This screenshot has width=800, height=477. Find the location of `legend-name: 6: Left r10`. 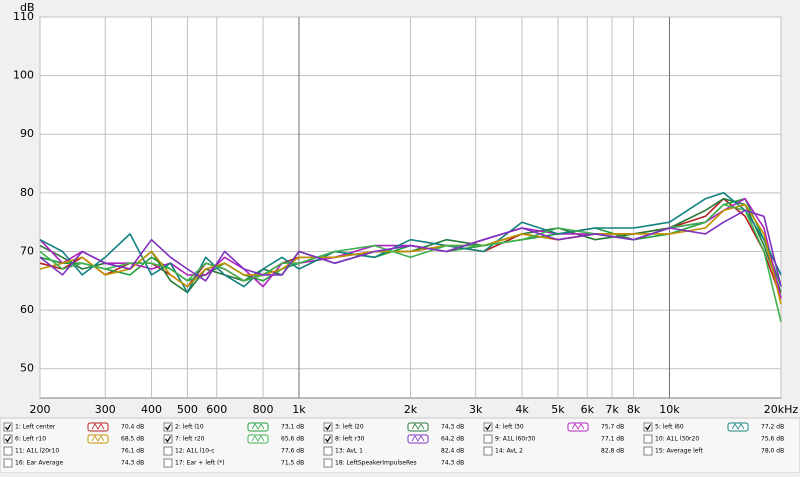

legend-name: 6: Left r10 is located at coordinates (30, 439).